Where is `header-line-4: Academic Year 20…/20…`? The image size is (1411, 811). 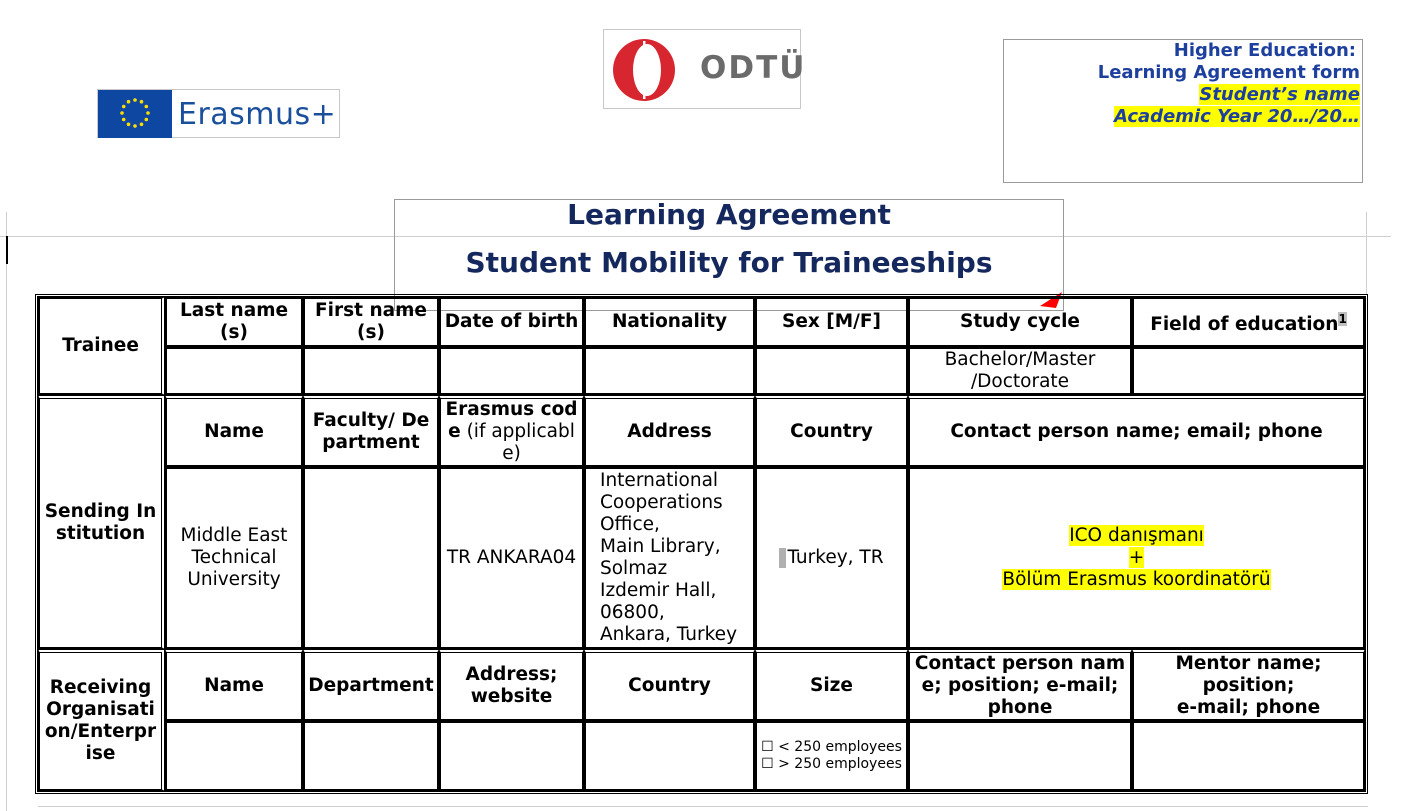
header-line-4: Academic Year 20…/20… is located at coordinates (1236, 116).